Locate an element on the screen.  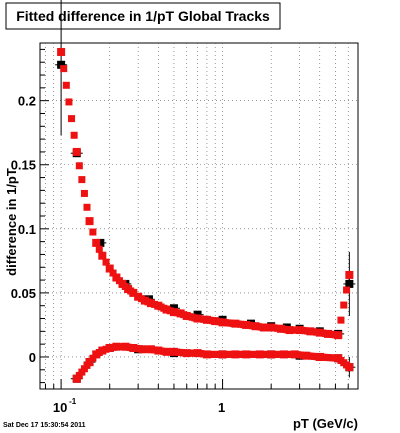
y-axis-title: difference in 1/pT is located at coordinates (11, 222).